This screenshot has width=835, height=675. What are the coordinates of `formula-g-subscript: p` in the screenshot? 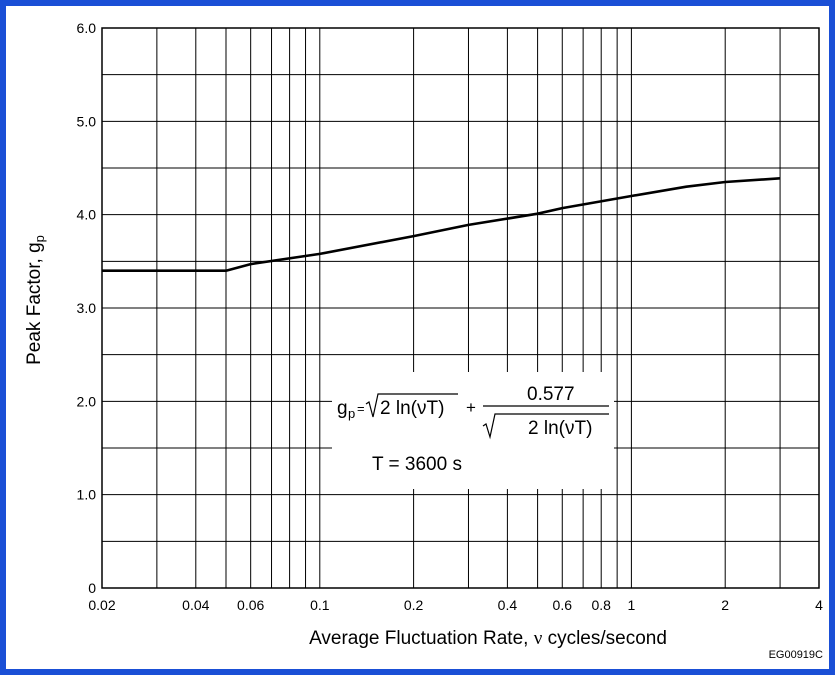 It's located at (351, 413).